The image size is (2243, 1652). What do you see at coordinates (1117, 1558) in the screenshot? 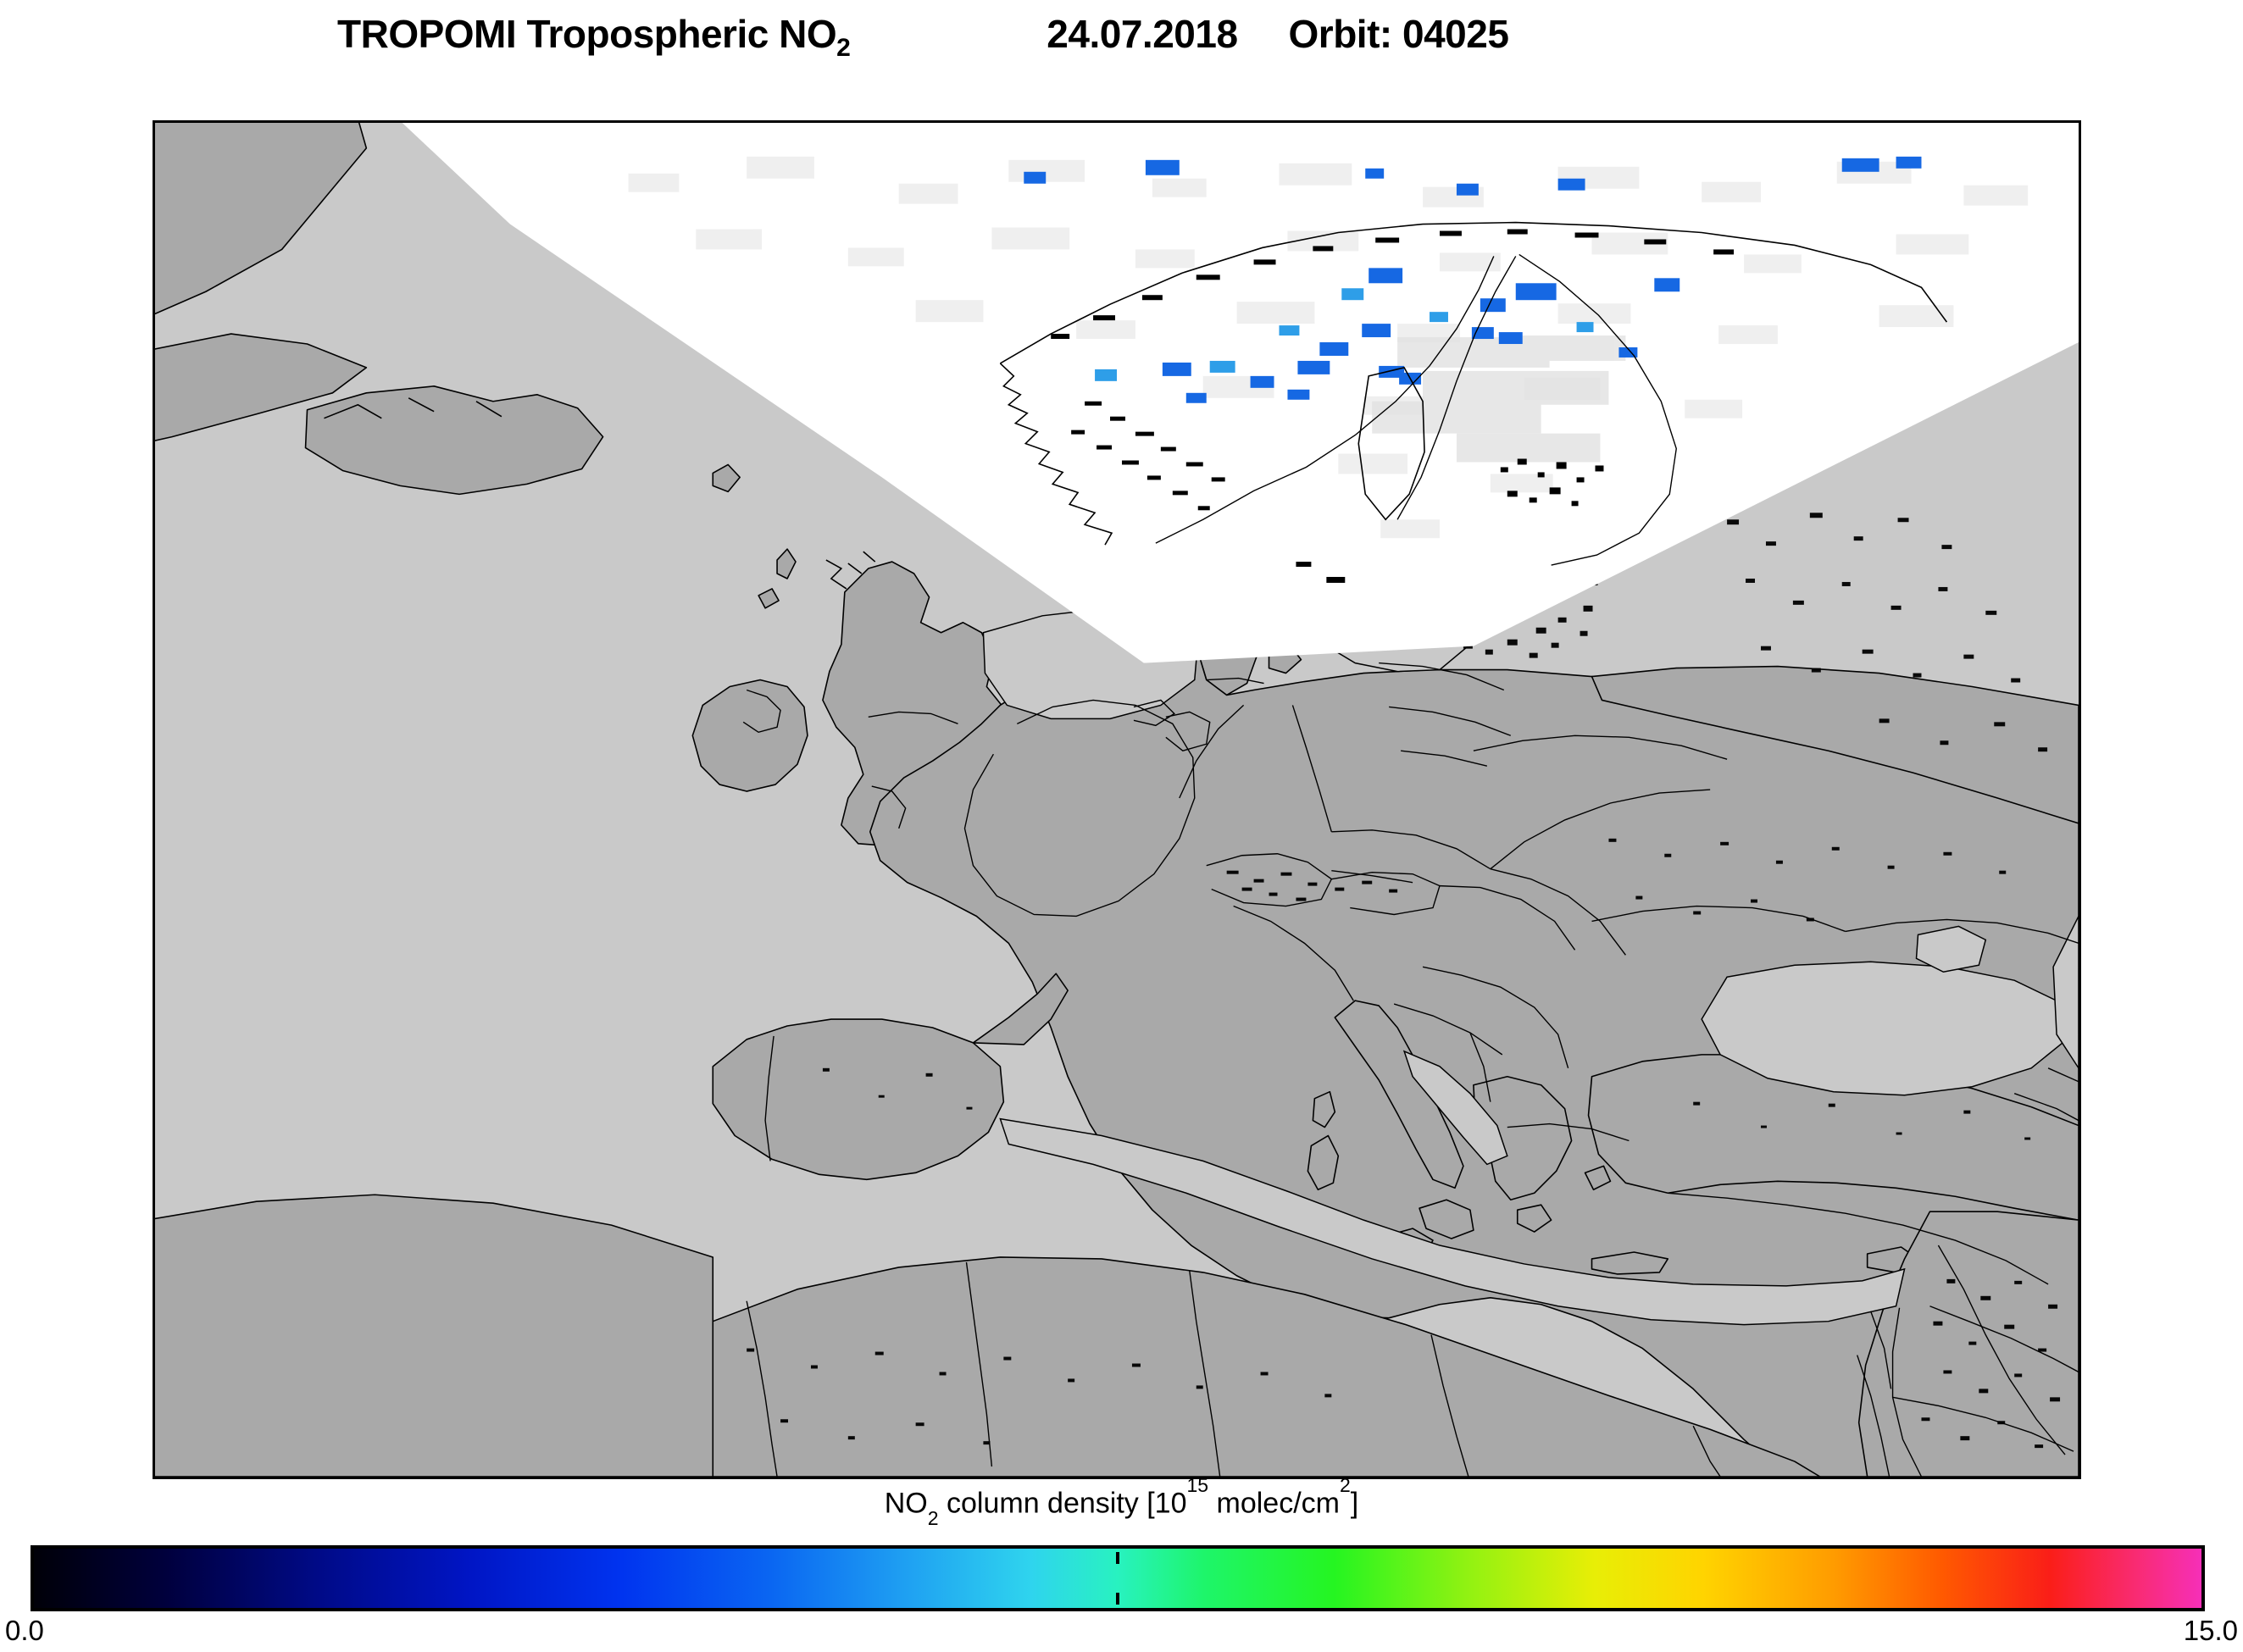
I see `colorbar-tick-mid-top` at bounding box center [1117, 1558].